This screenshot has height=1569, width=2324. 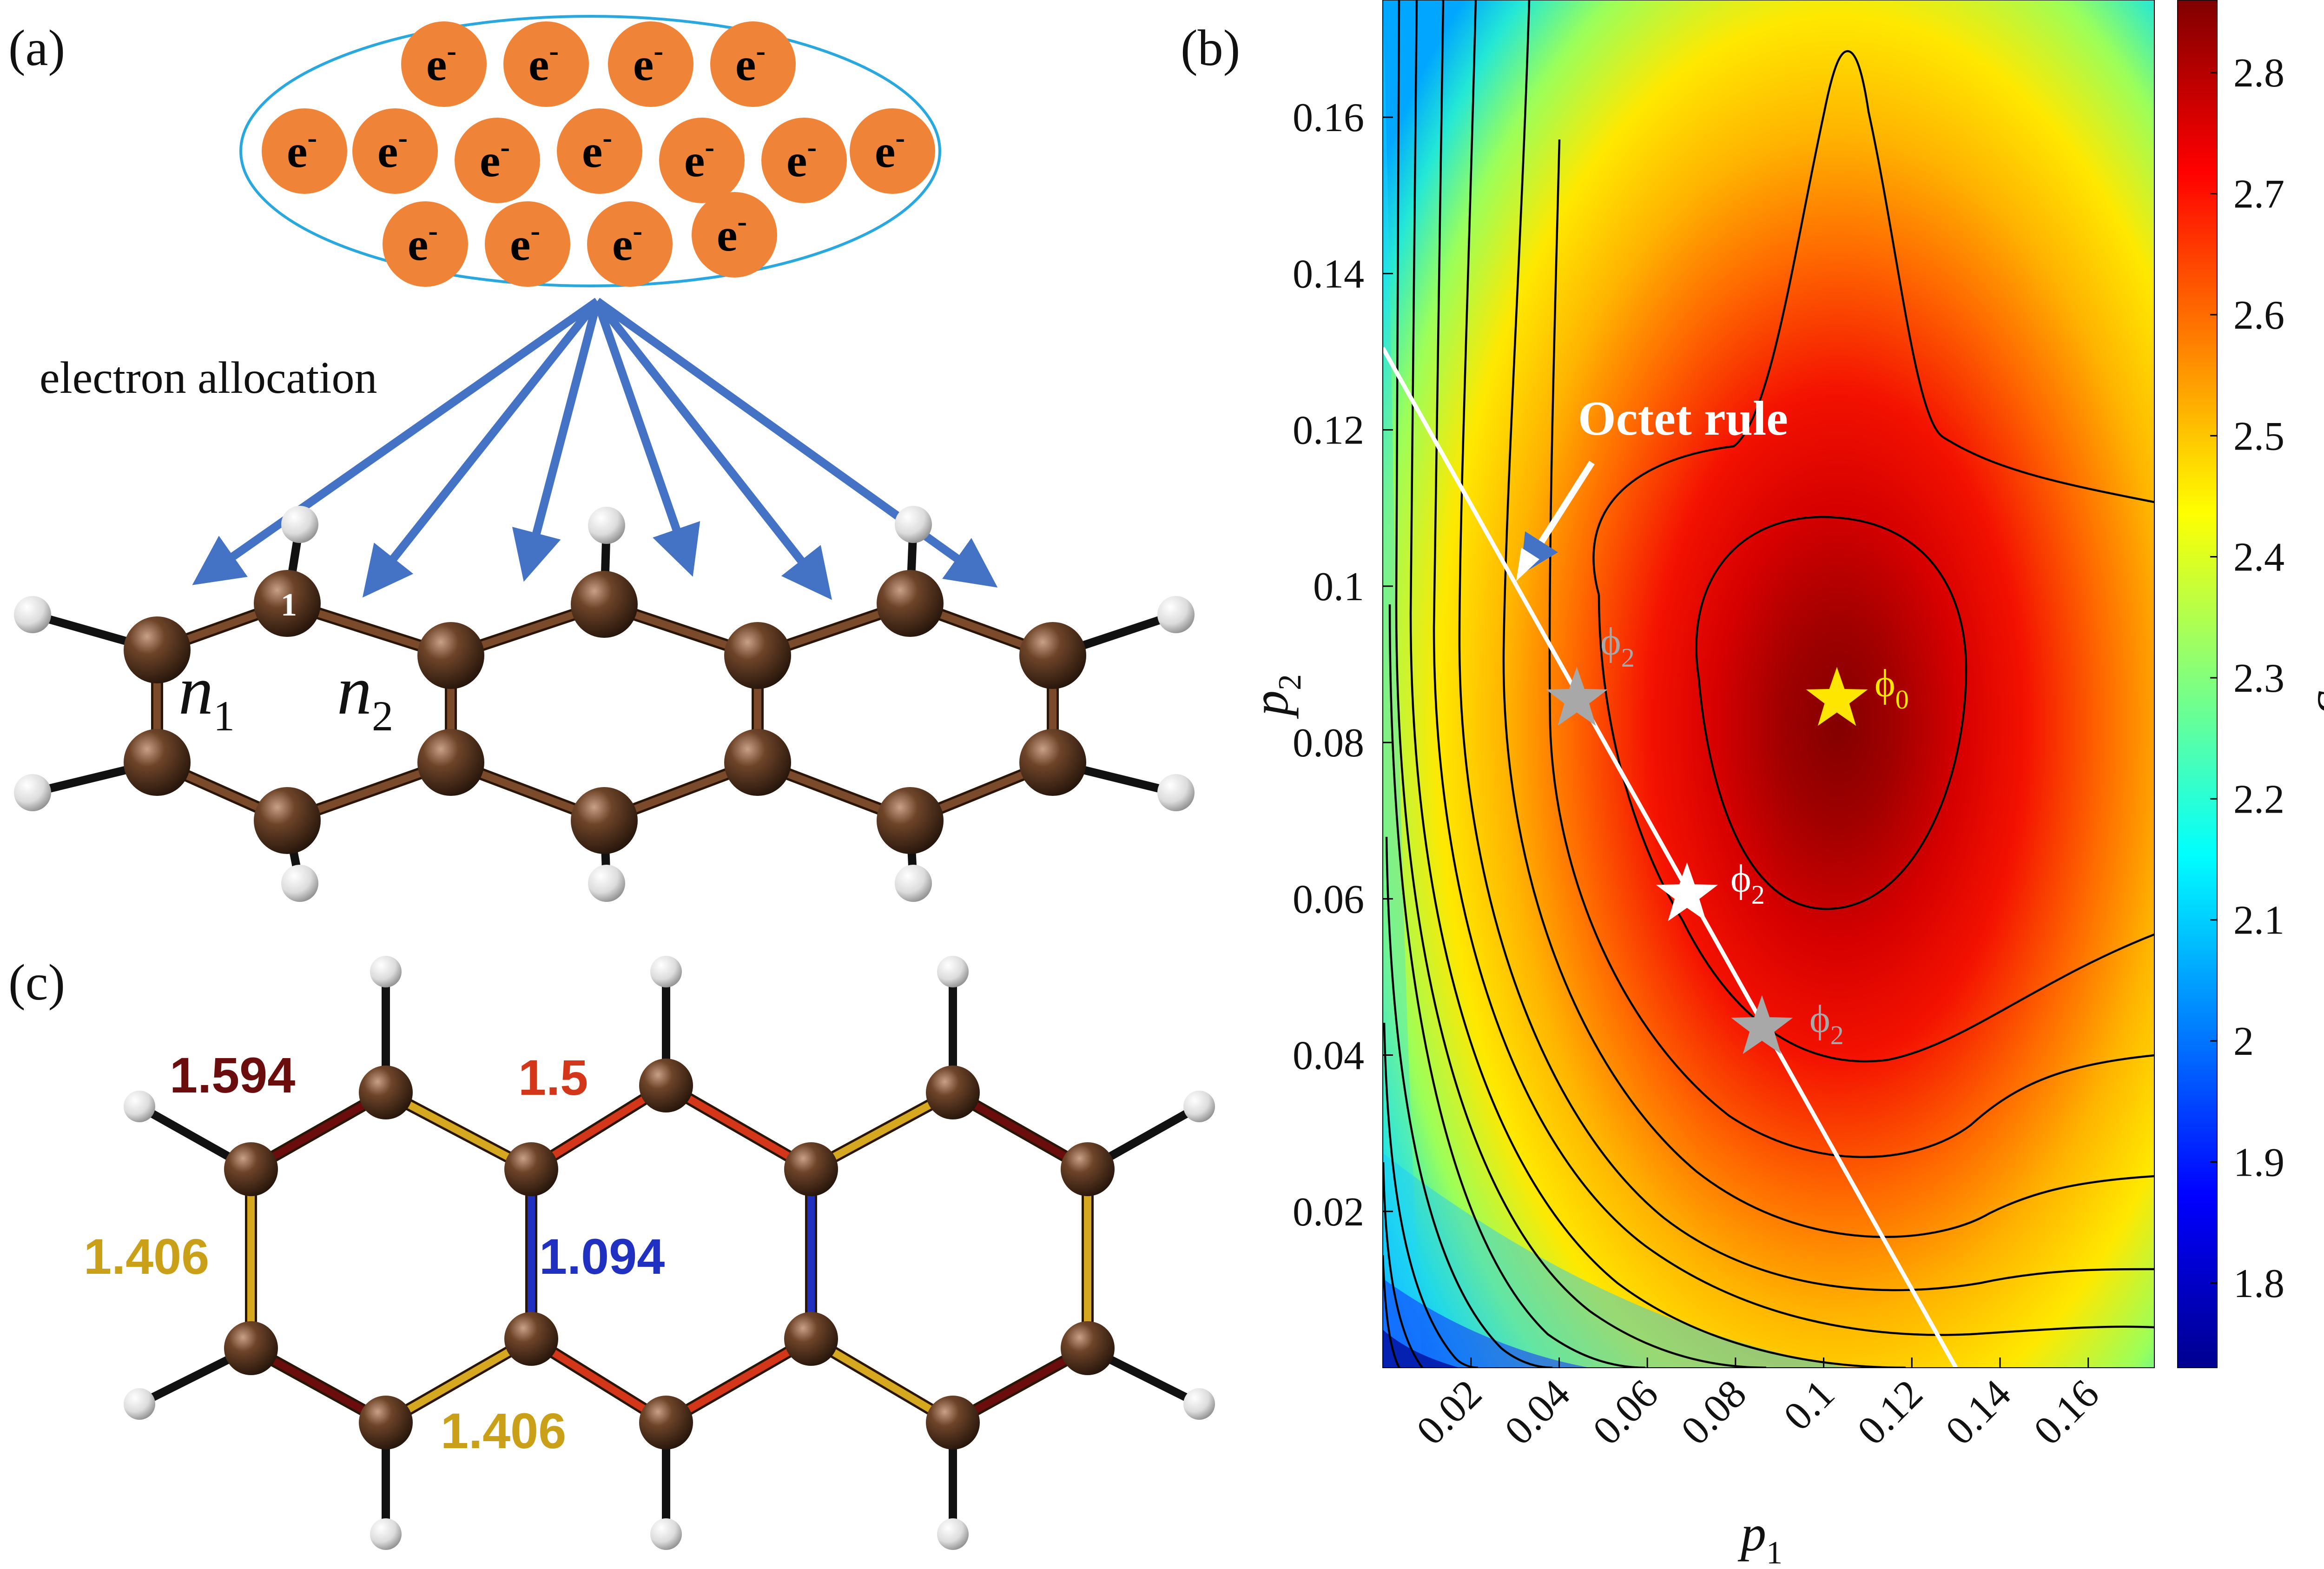 What do you see at coordinates (2258, 315) in the screenshot?
I see `colorbar-tick-label: 2.6` at bounding box center [2258, 315].